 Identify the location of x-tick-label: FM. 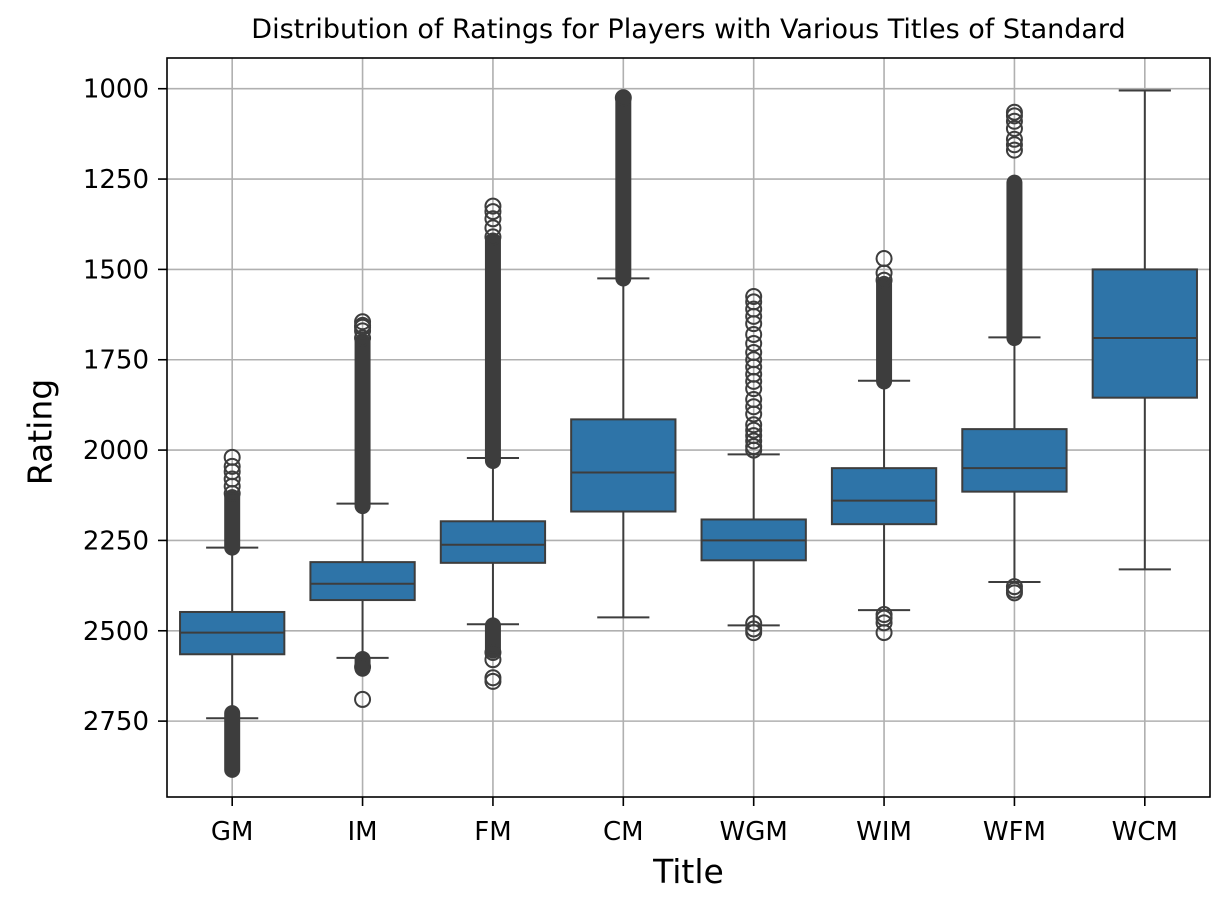
(492, 832).